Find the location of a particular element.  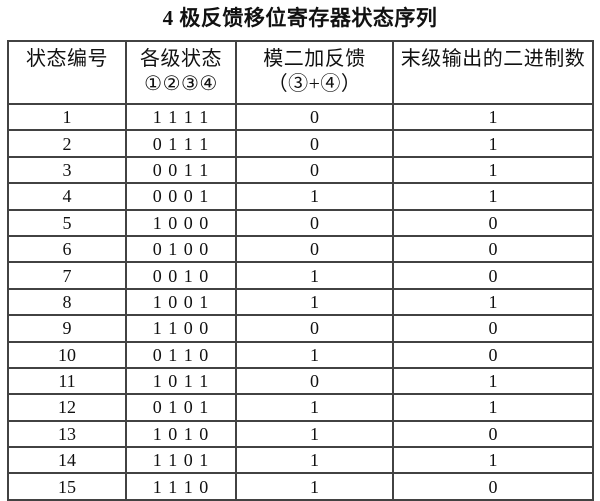

table-row: 9 1 1 0 0 0 0 is located at coordinates (300, 328).